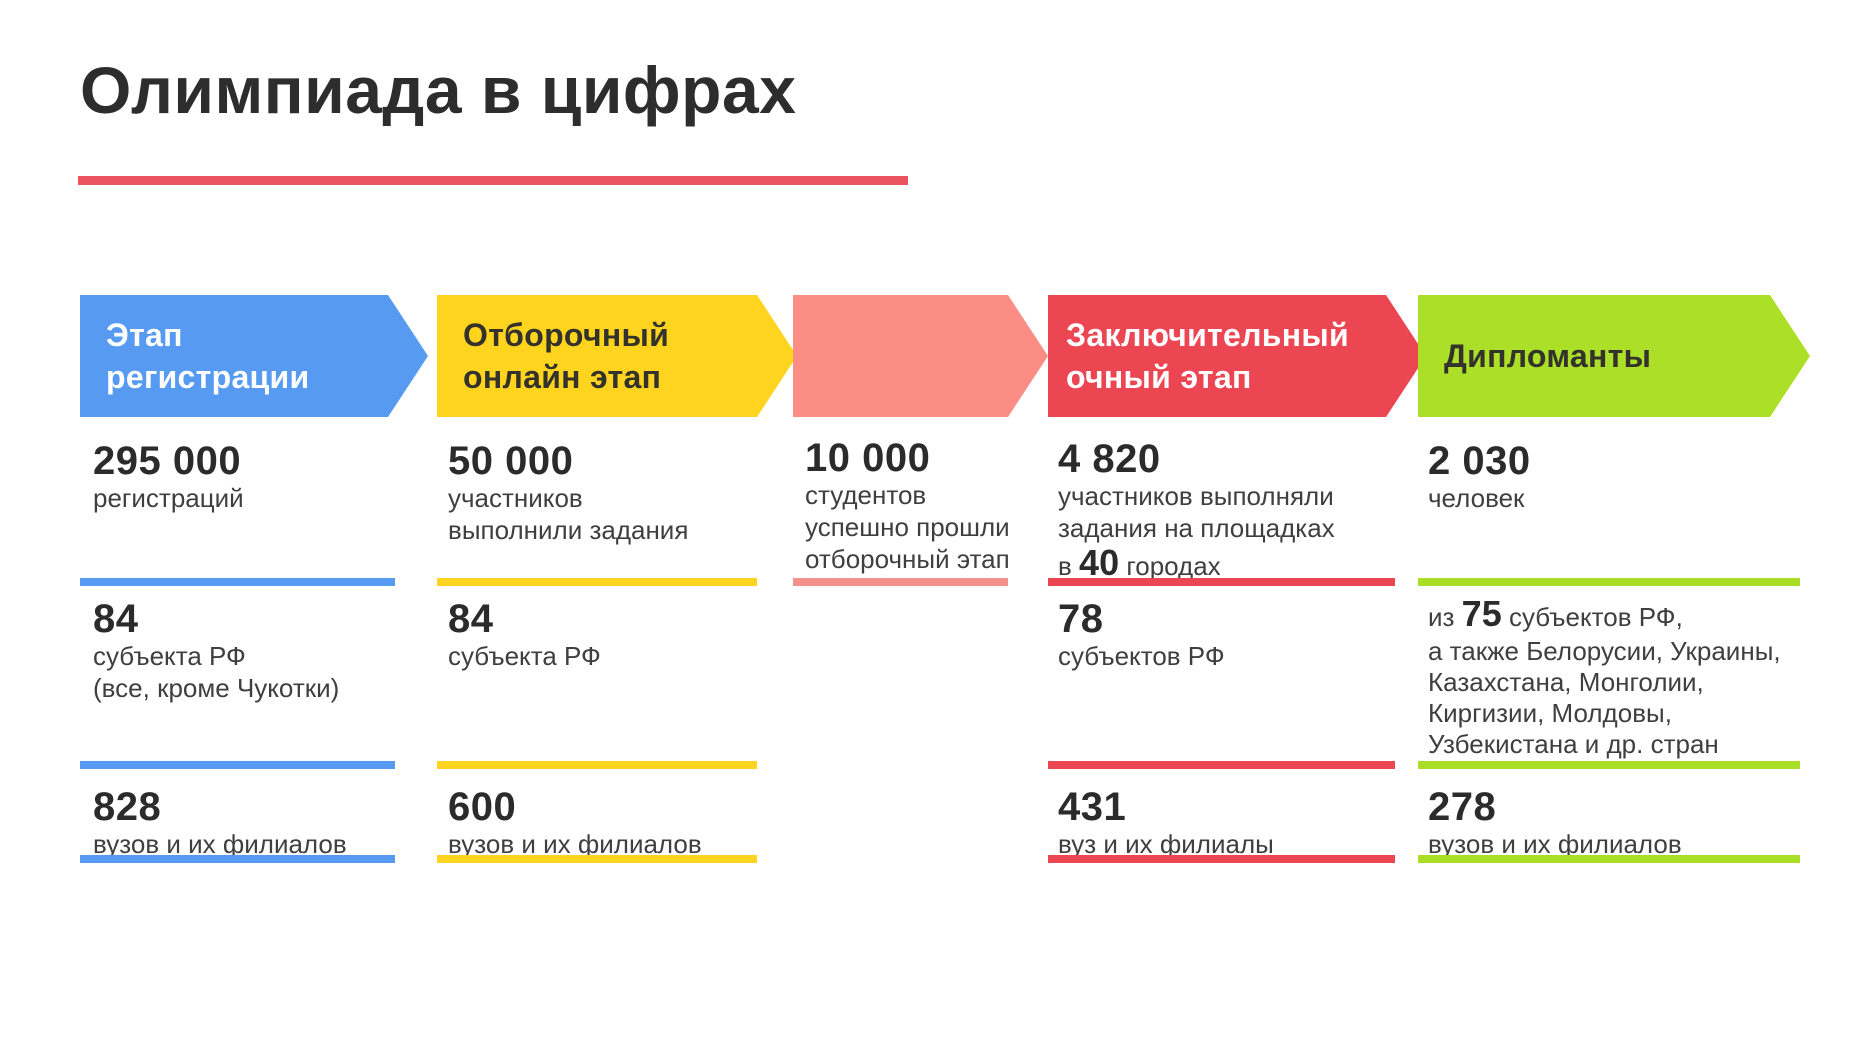  I want to click on stage-label: Дипломанты, so click(1548, 356).